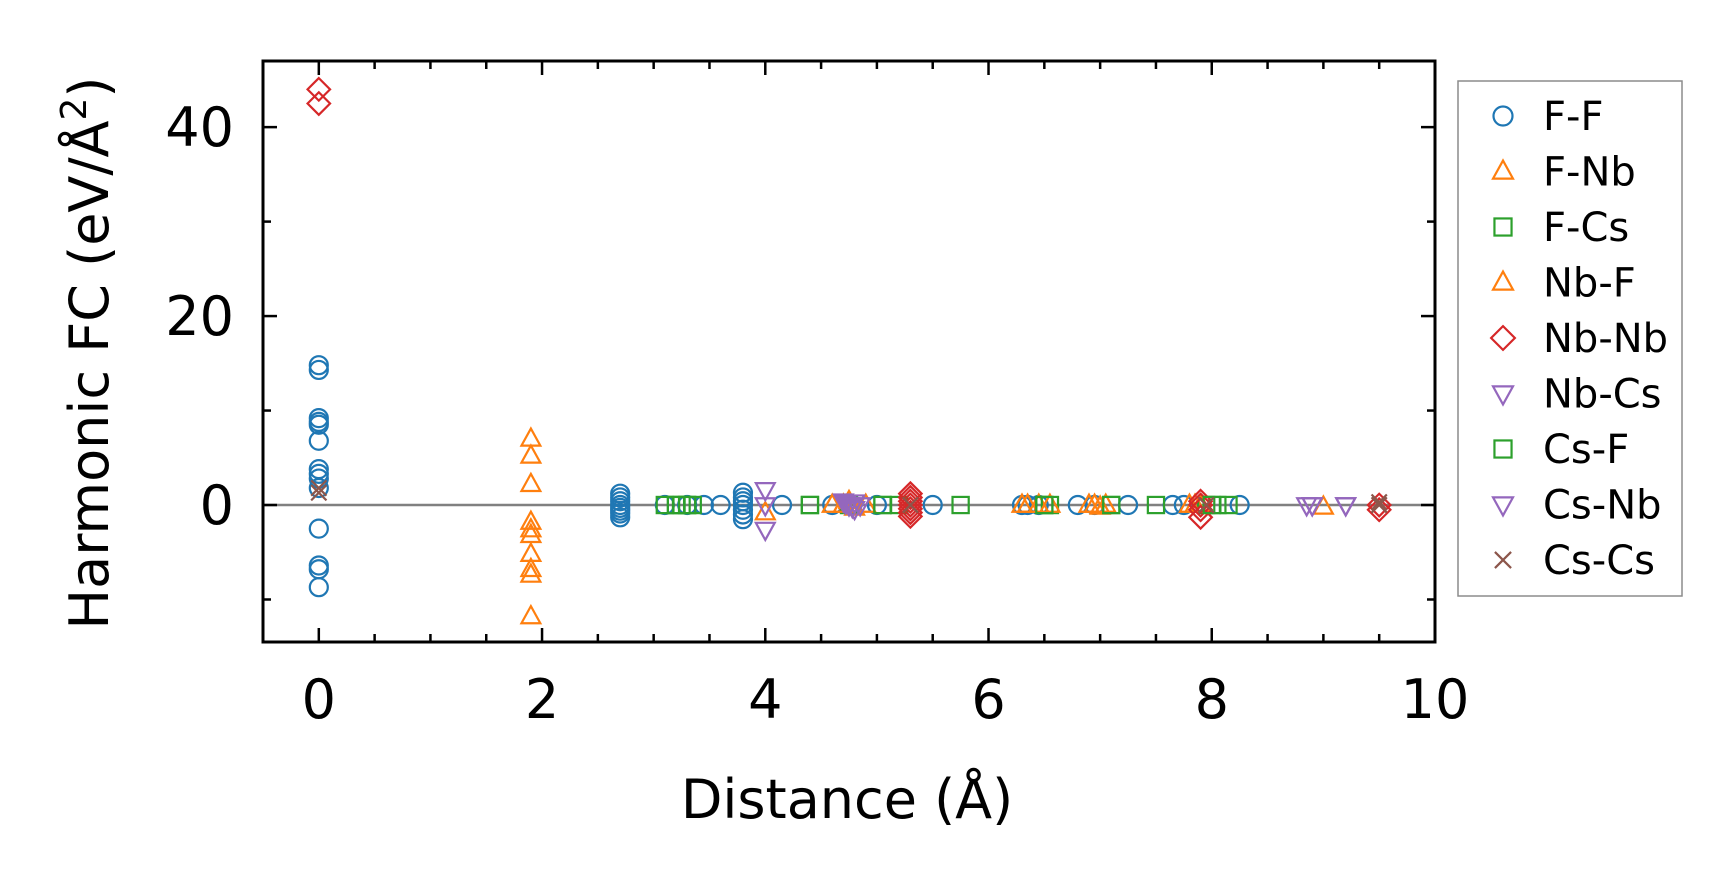  I want to click on legend-item-nb-f: Nb-F, so click(1563, 284).